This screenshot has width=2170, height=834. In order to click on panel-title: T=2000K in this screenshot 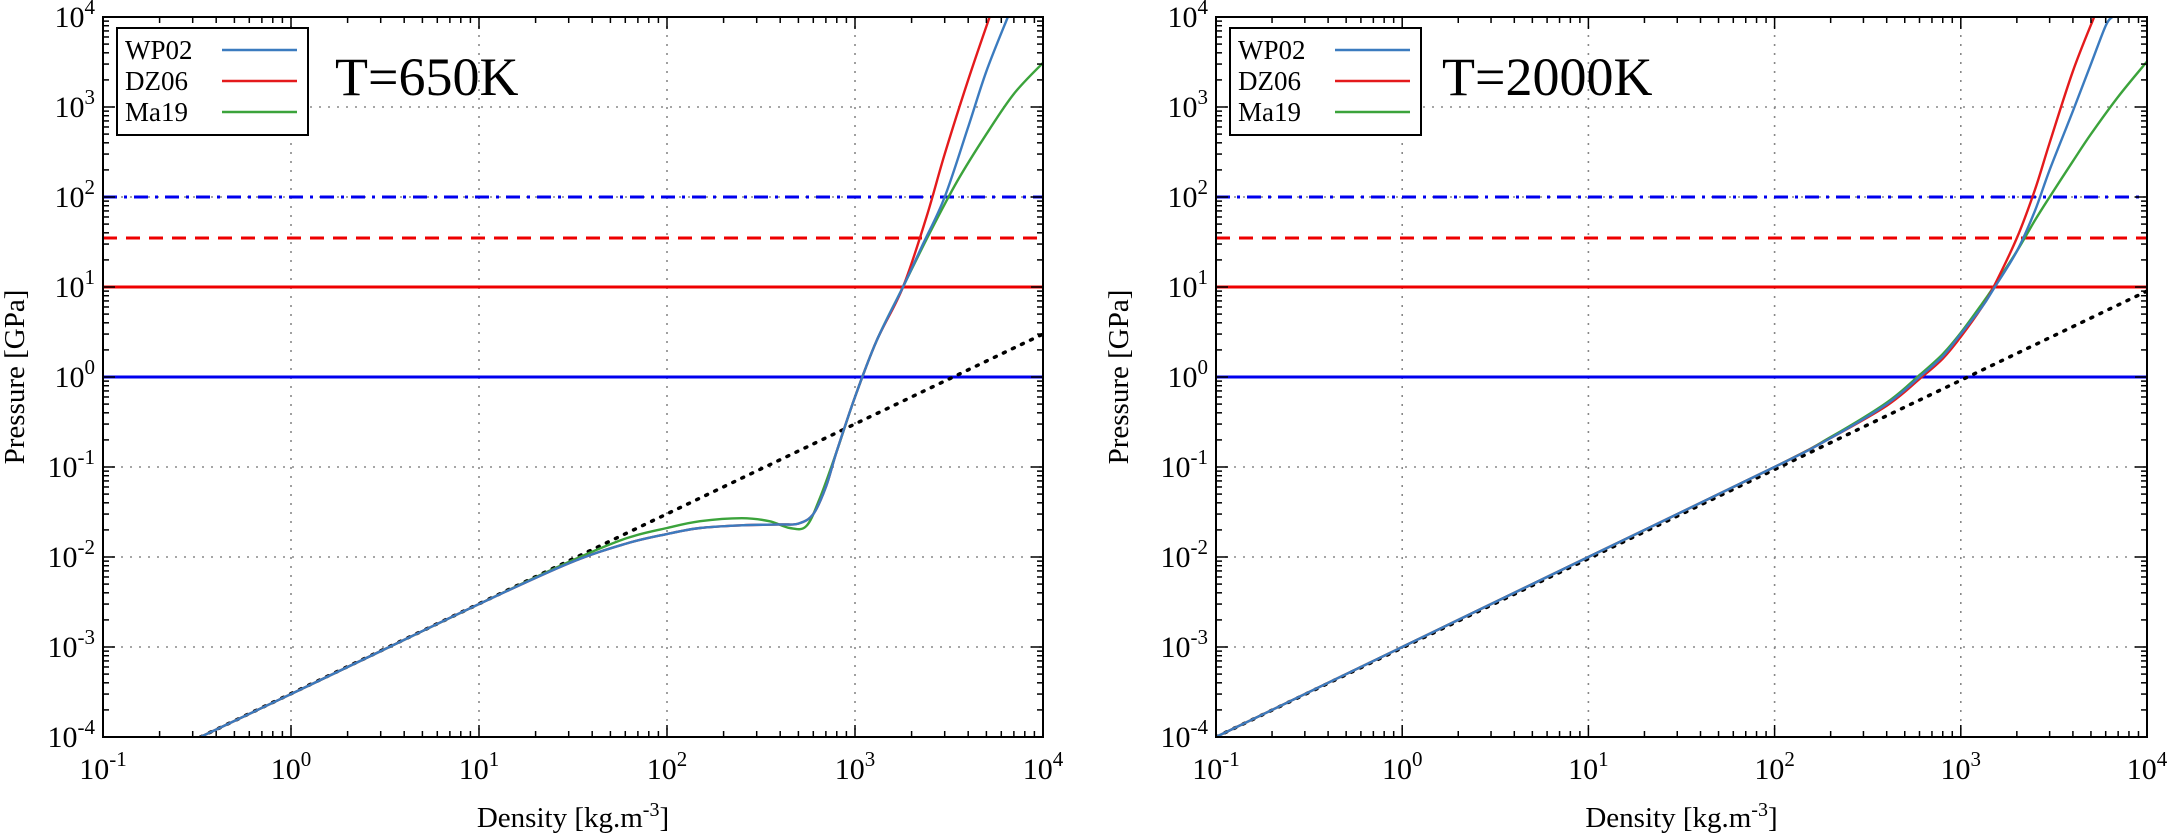, I will do `click(1547, 77)`.